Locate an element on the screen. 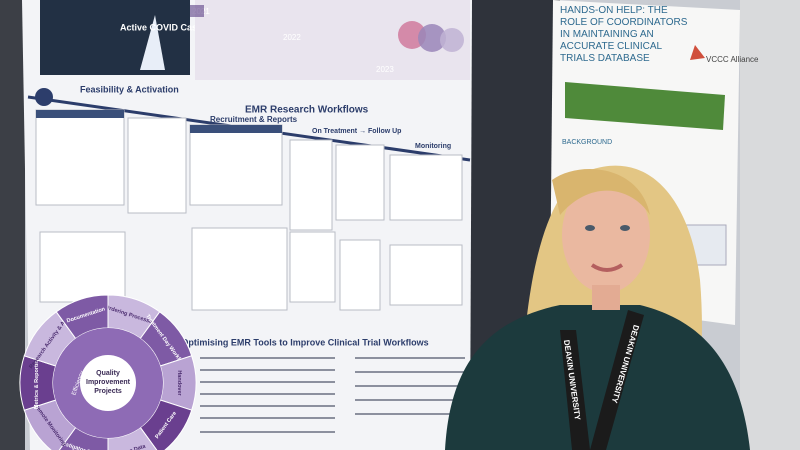  icon is located at coordinates (44, 97).